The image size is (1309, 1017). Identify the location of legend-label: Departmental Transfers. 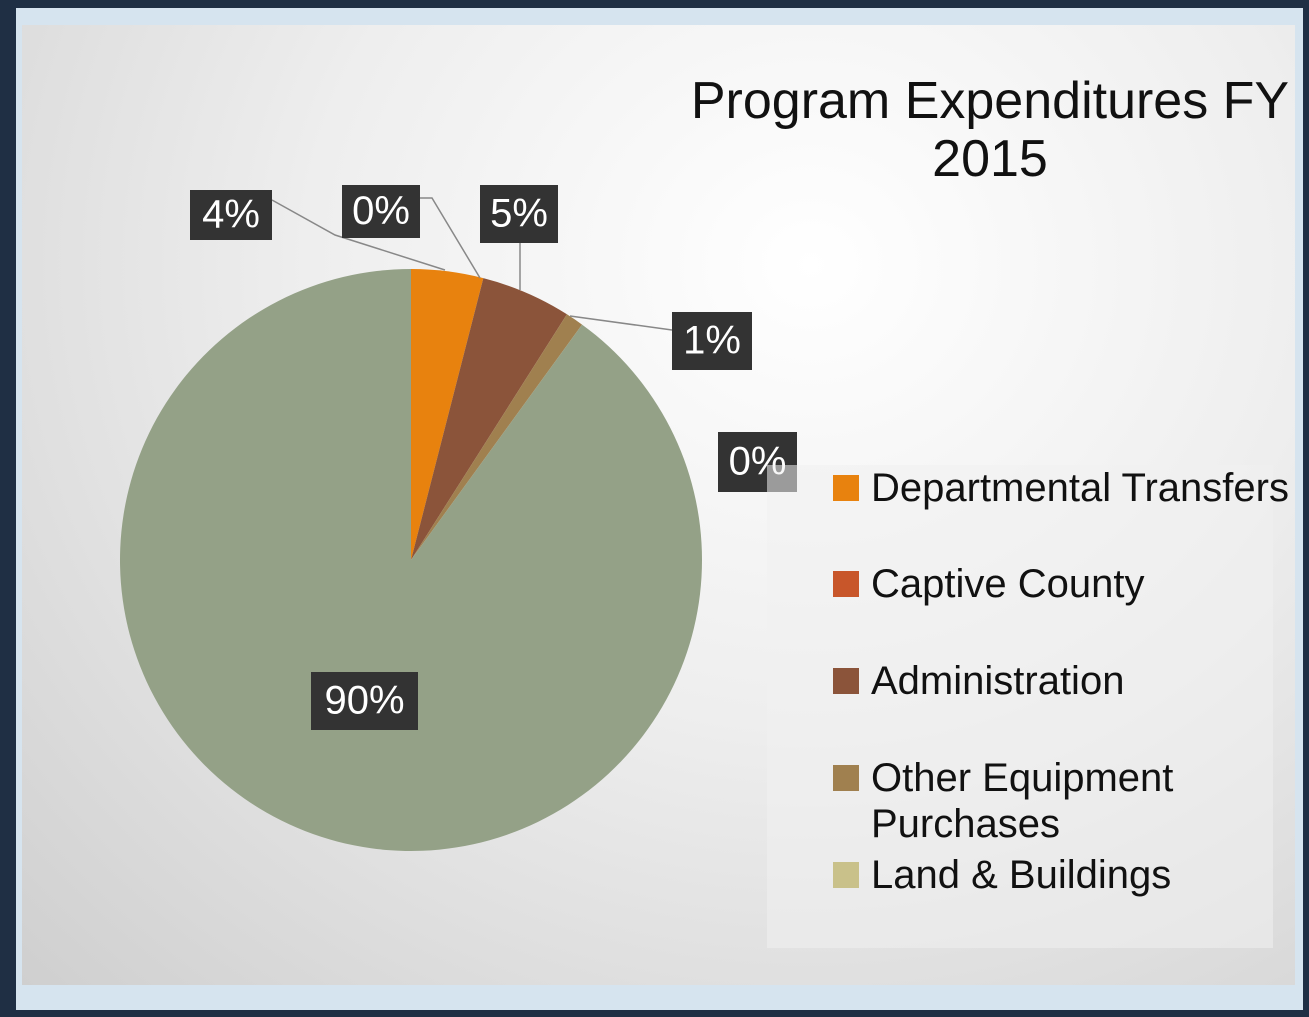
(1080, 488).